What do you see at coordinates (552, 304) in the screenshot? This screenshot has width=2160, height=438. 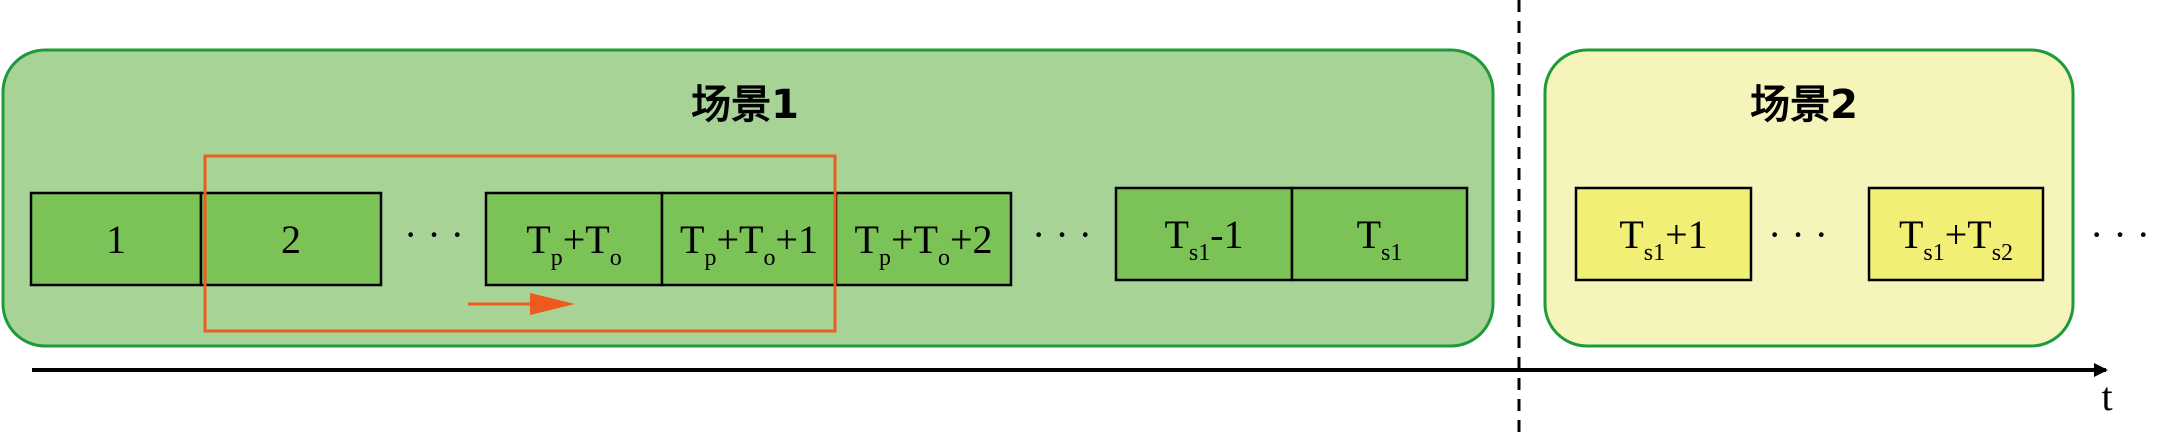 I see `window-direction-arrowhead` at bounding box center [552, 304].